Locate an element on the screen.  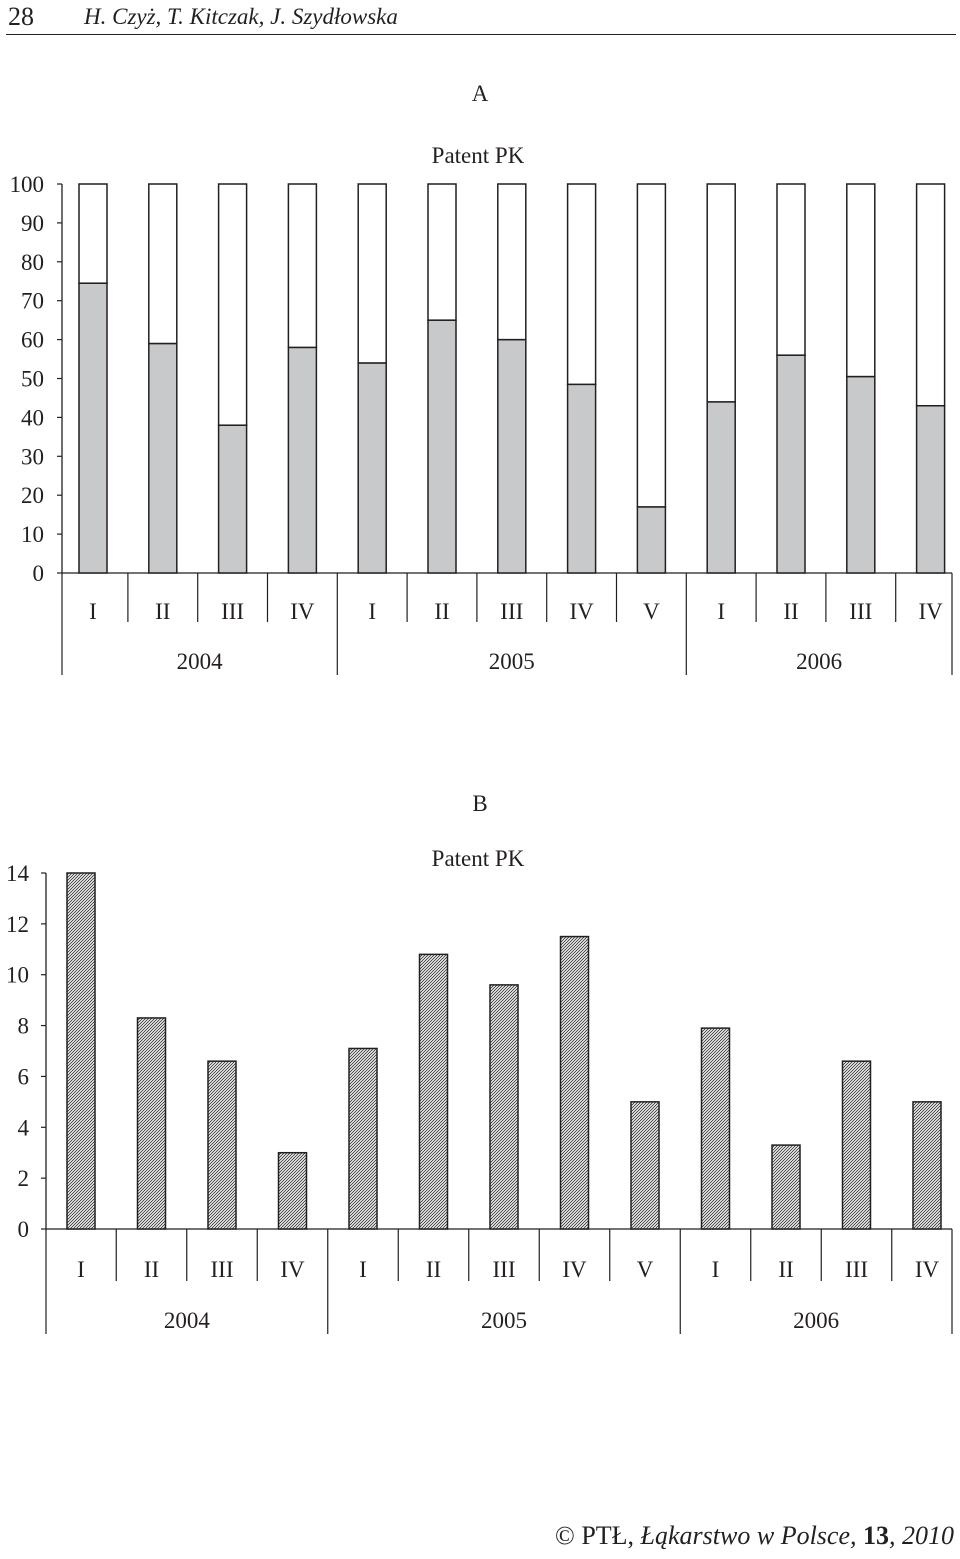
y-tick-label: 80 is located at coordinates (32, 262).